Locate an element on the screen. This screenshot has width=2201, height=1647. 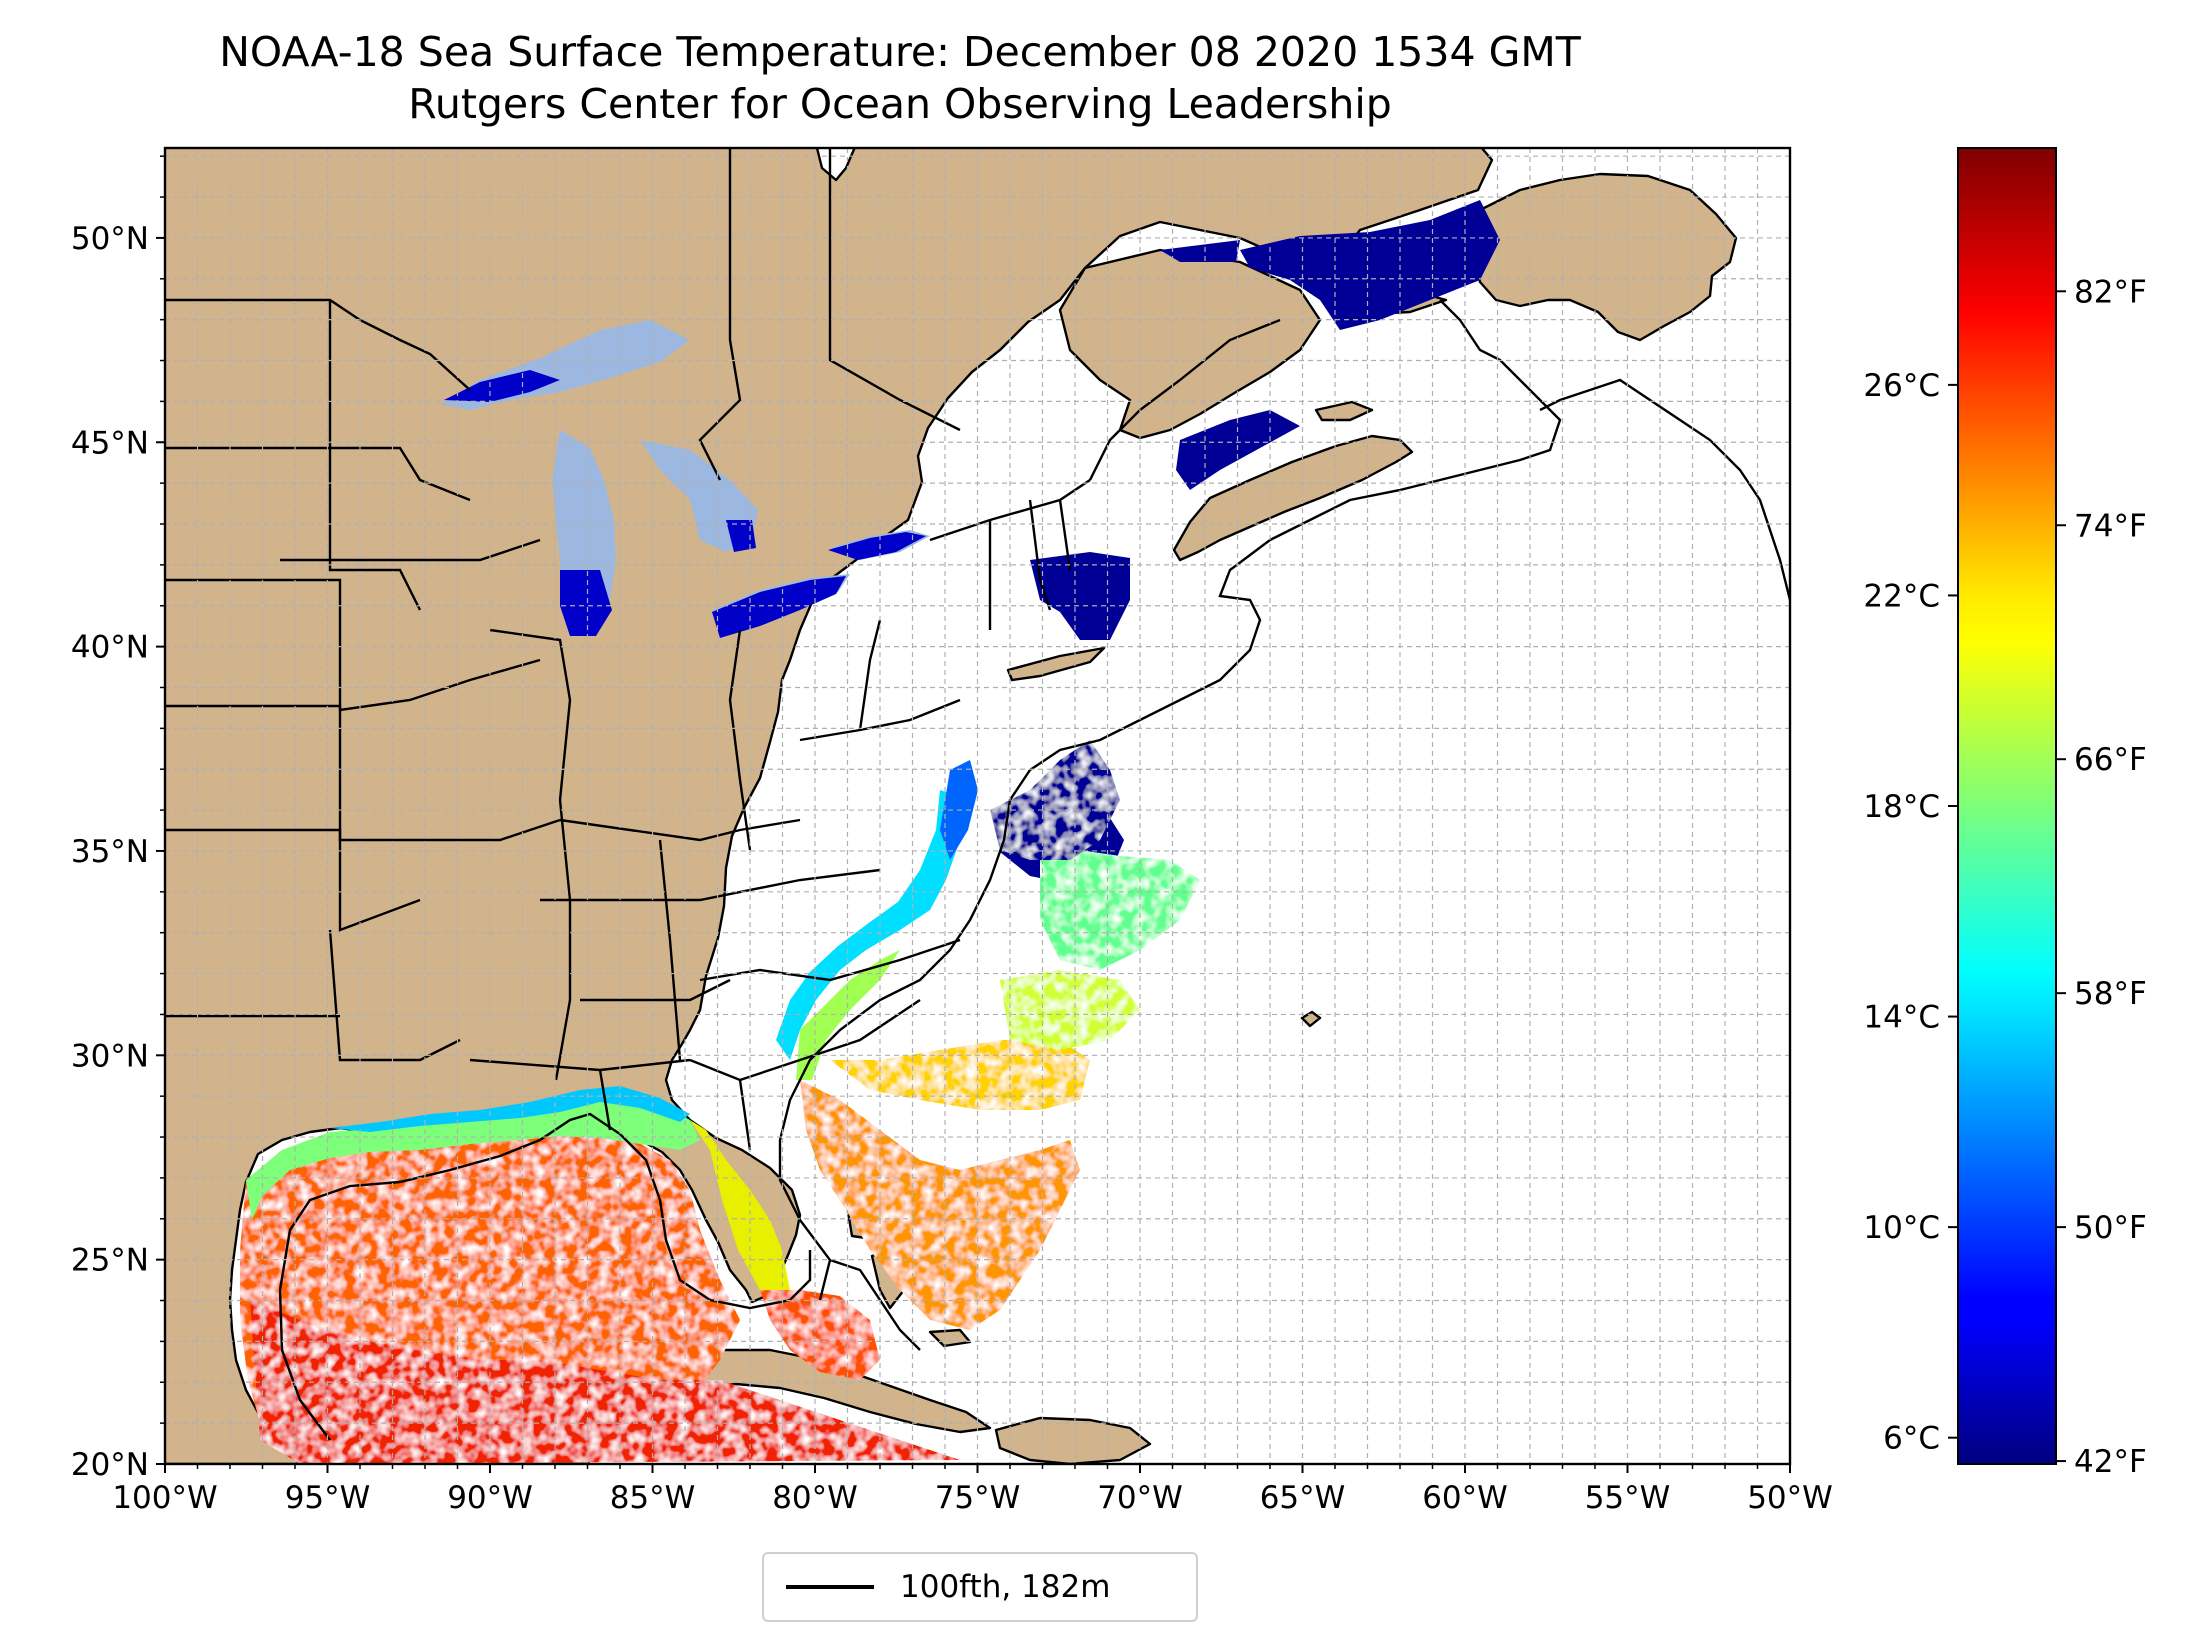
x-tick-label: 85°W is located at coordinates (653, 1498).